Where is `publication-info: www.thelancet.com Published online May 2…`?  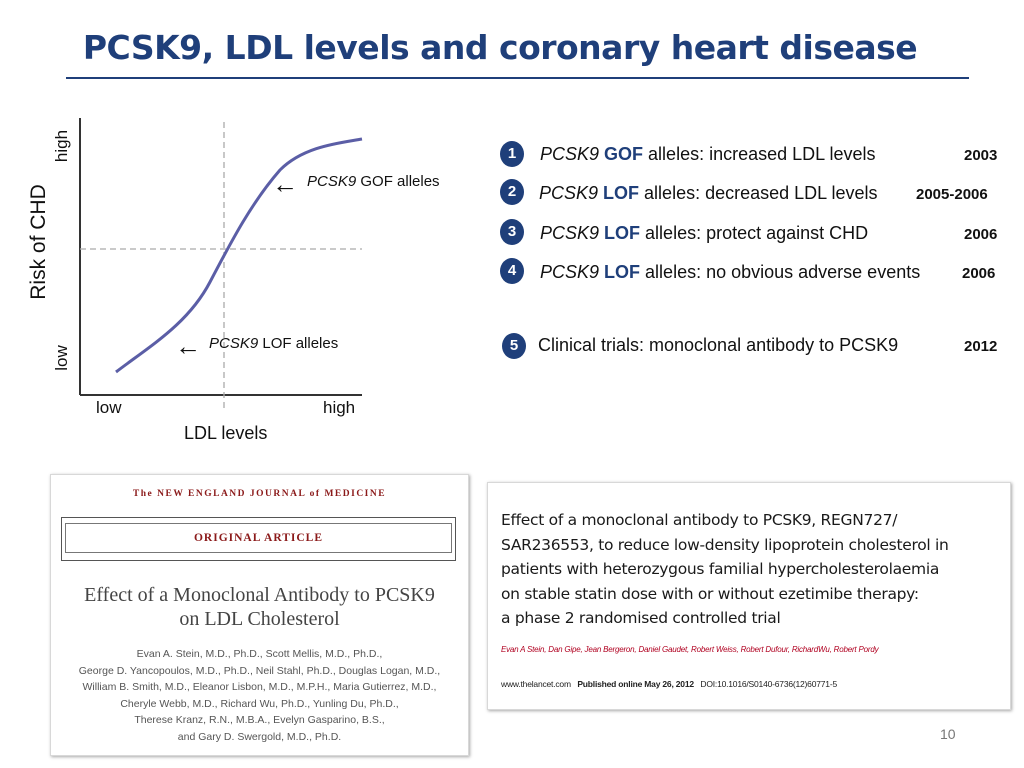 publication-info: www.thelancet.com Published online May 2… is located at coordinates (669, 684).